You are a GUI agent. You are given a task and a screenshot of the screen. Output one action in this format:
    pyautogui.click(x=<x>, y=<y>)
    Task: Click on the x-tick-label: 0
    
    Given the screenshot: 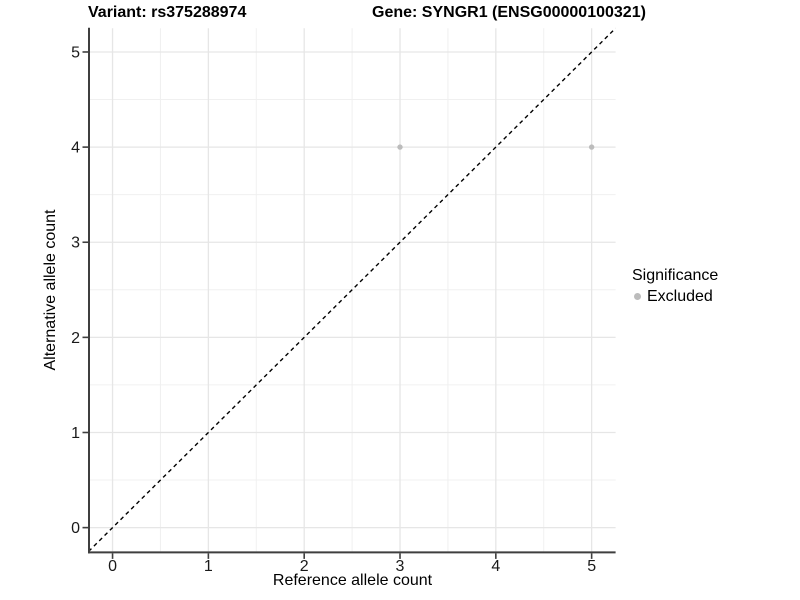 What is the action you would take?
    pyautogui.click(x=112, y=566)
    